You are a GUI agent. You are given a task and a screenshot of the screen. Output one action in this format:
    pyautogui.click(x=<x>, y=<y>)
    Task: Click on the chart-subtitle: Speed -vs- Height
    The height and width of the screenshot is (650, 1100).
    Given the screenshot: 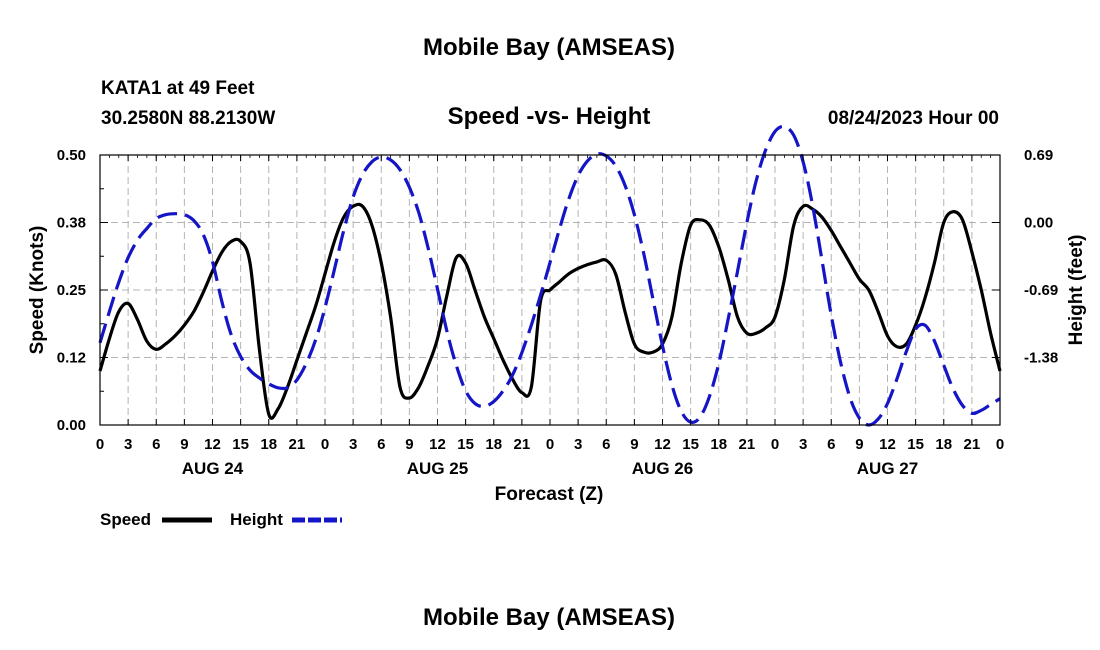 What is the action you would take?
    pyautogui.click(x=549, y=116)
    